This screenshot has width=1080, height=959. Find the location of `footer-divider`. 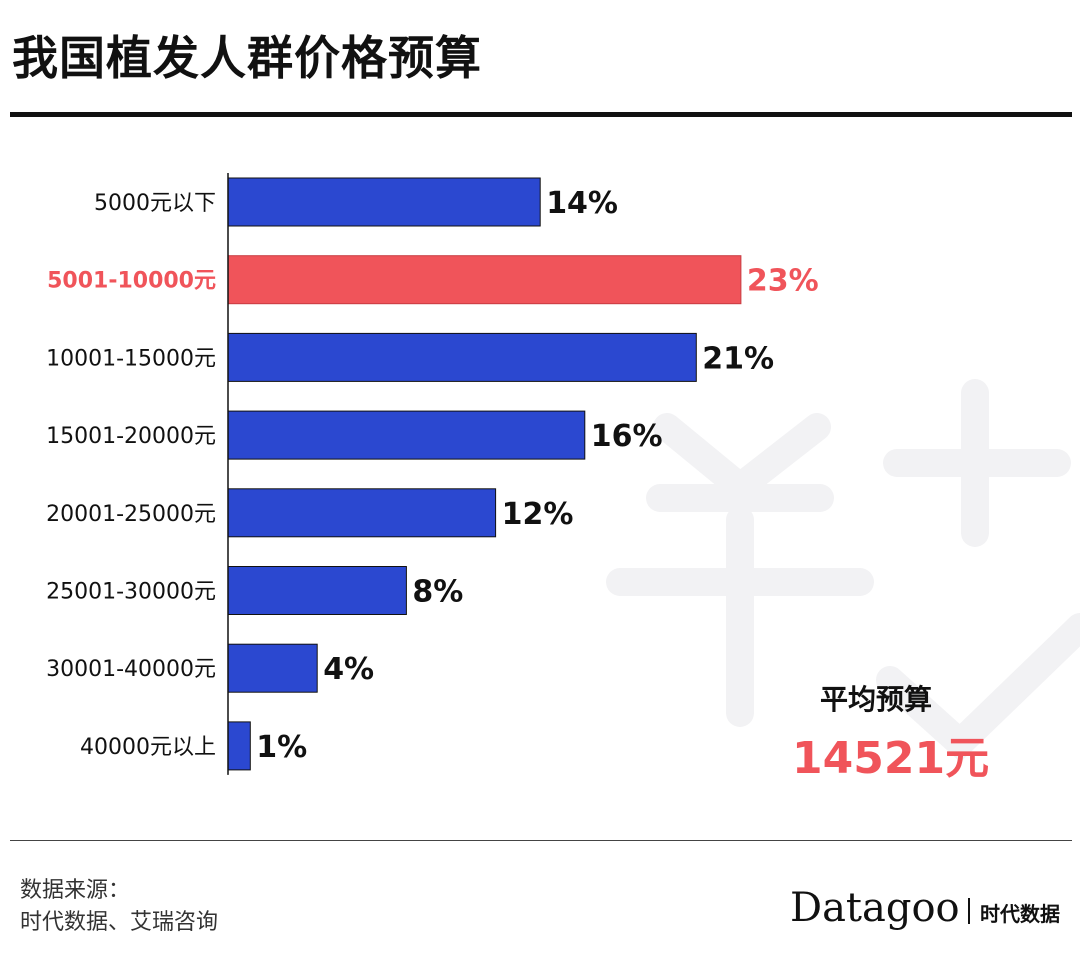

footer-divider is located at coordinates (541, 840).